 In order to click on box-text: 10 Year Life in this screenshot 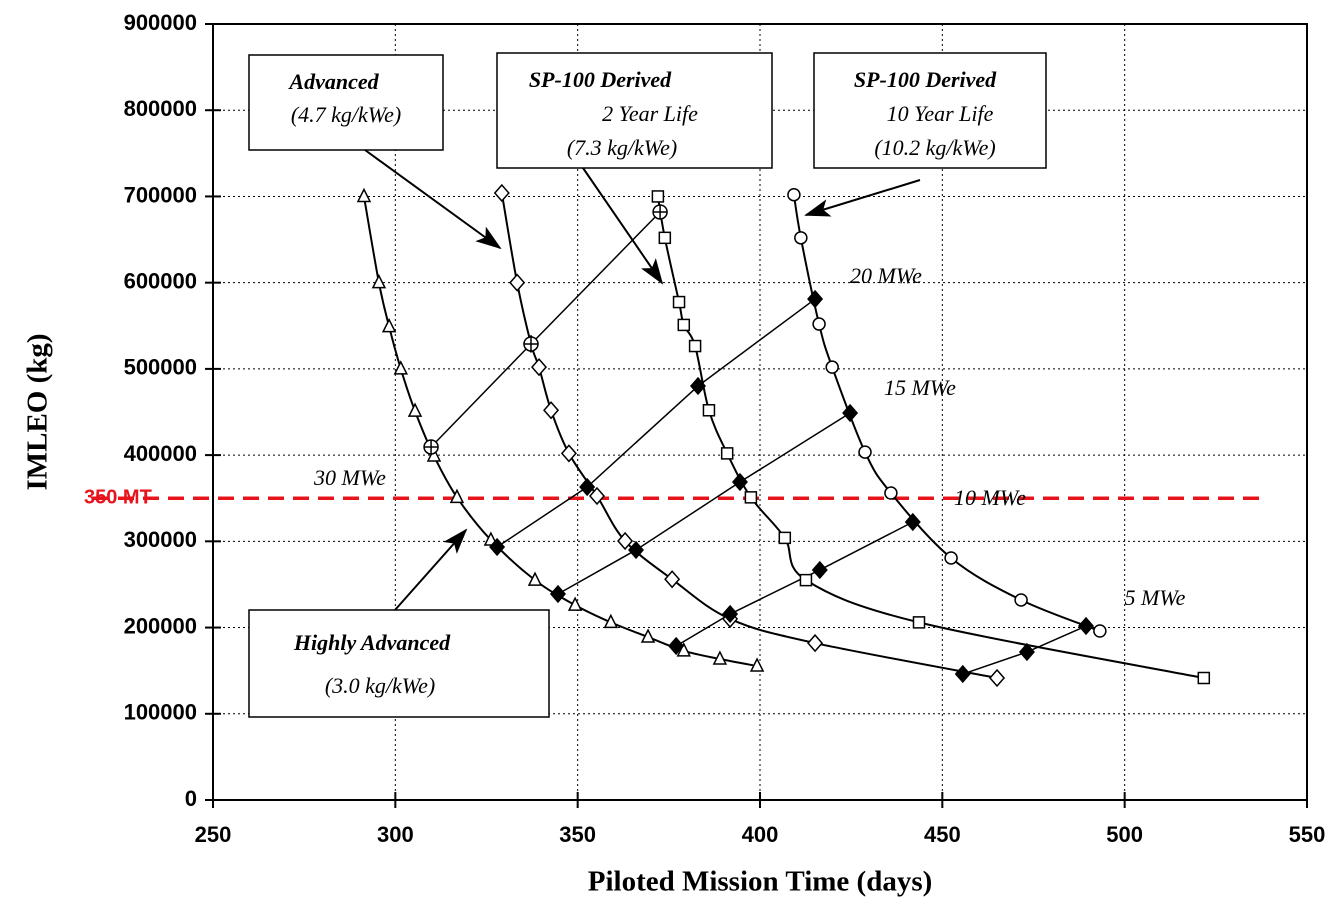, I will do `click(940, 113)`.